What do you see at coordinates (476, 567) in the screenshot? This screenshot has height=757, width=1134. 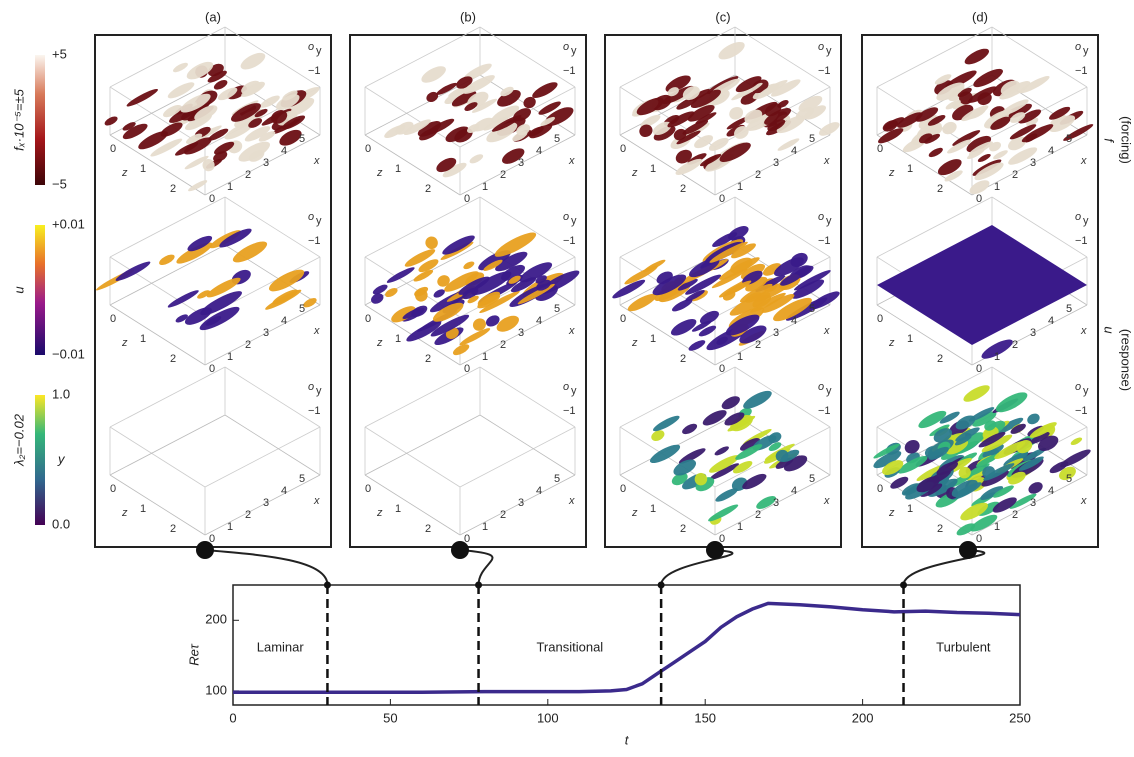 I see `connector` at bounding box center [476, 567].